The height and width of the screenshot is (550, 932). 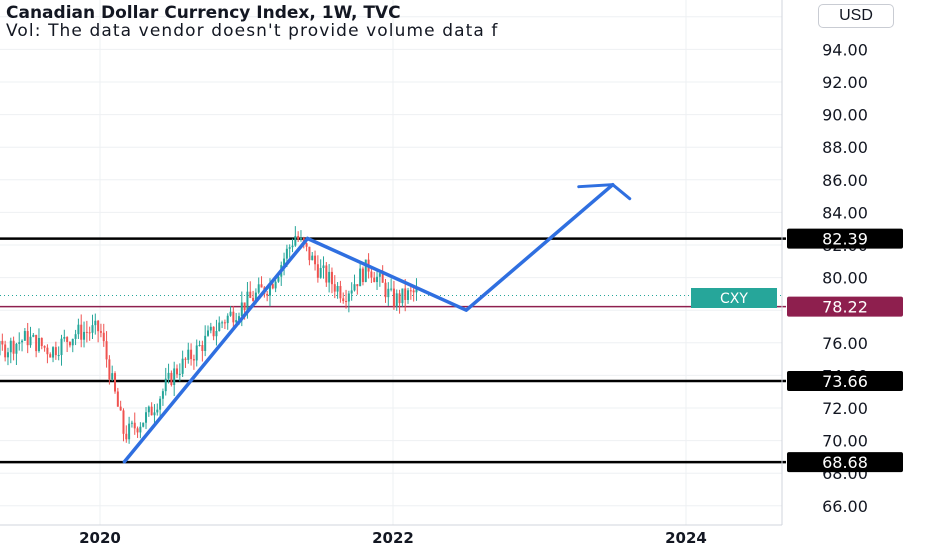 I want to click on y-tick-label: 86.00, so click(x=845, y=180).